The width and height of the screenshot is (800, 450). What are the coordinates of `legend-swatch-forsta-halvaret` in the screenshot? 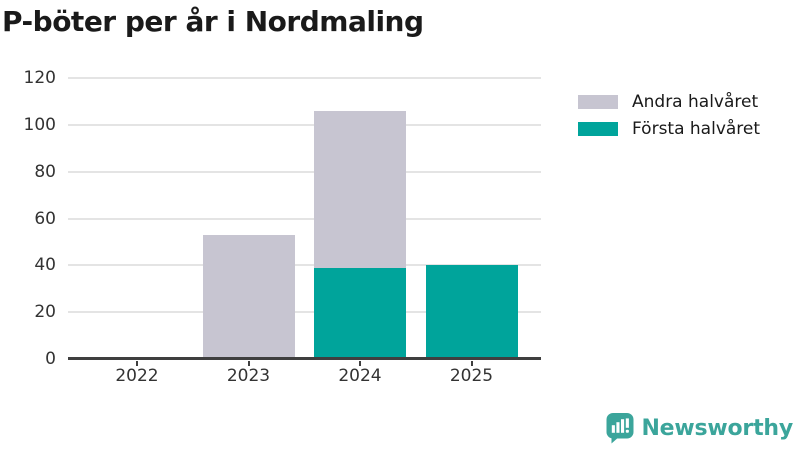 It's located at (598, 129).